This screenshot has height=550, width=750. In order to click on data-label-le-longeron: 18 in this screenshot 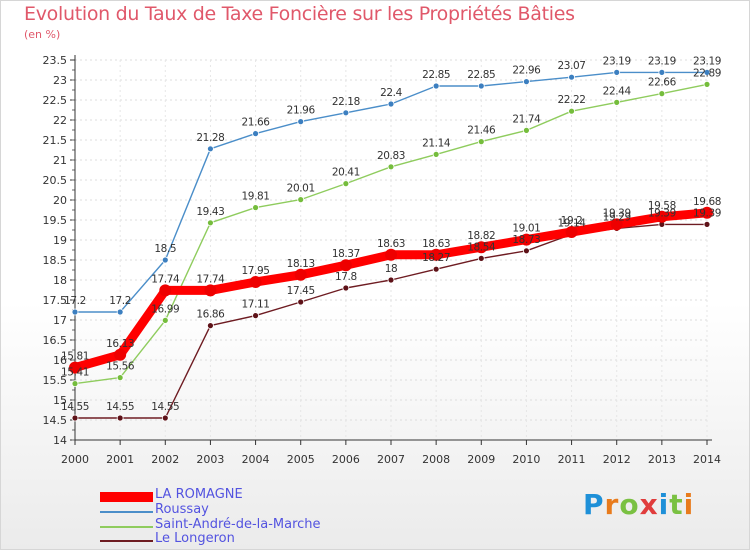, I will do `click(391, 269)`.